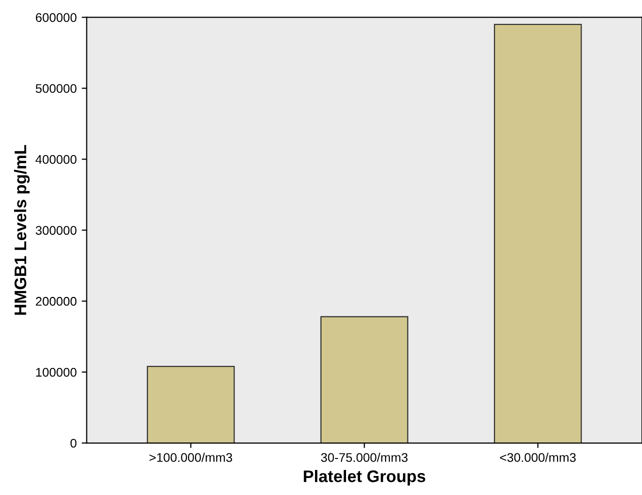 This screenshot has width=642, height=495. What do you see at coordinates (365, 478) in the screenshot?
I see `x-axis-title: Platelet Groups` at bounding box center [365, 478].